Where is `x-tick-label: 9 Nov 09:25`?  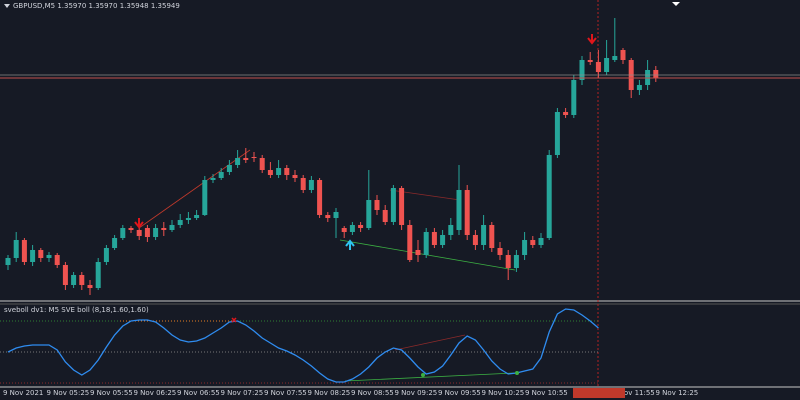 x-tick-label: 9 Nov 09:25 is located at coordinates (416, 393).